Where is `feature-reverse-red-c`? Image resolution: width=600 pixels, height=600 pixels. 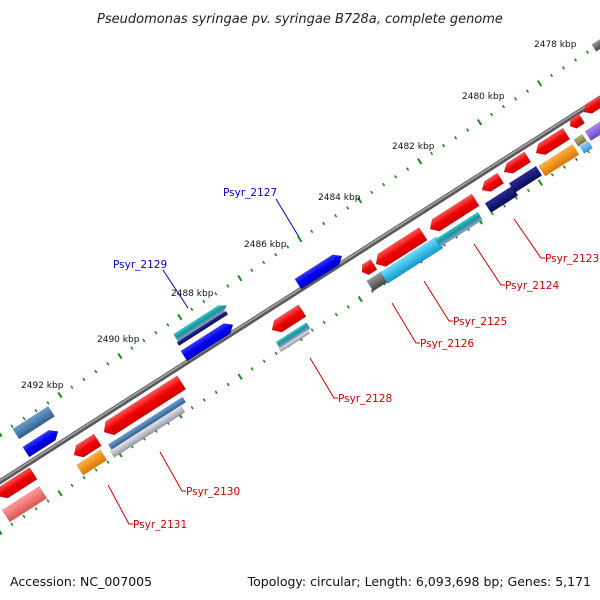 feature-reverse-red-c is located at coordinates (551, 142).